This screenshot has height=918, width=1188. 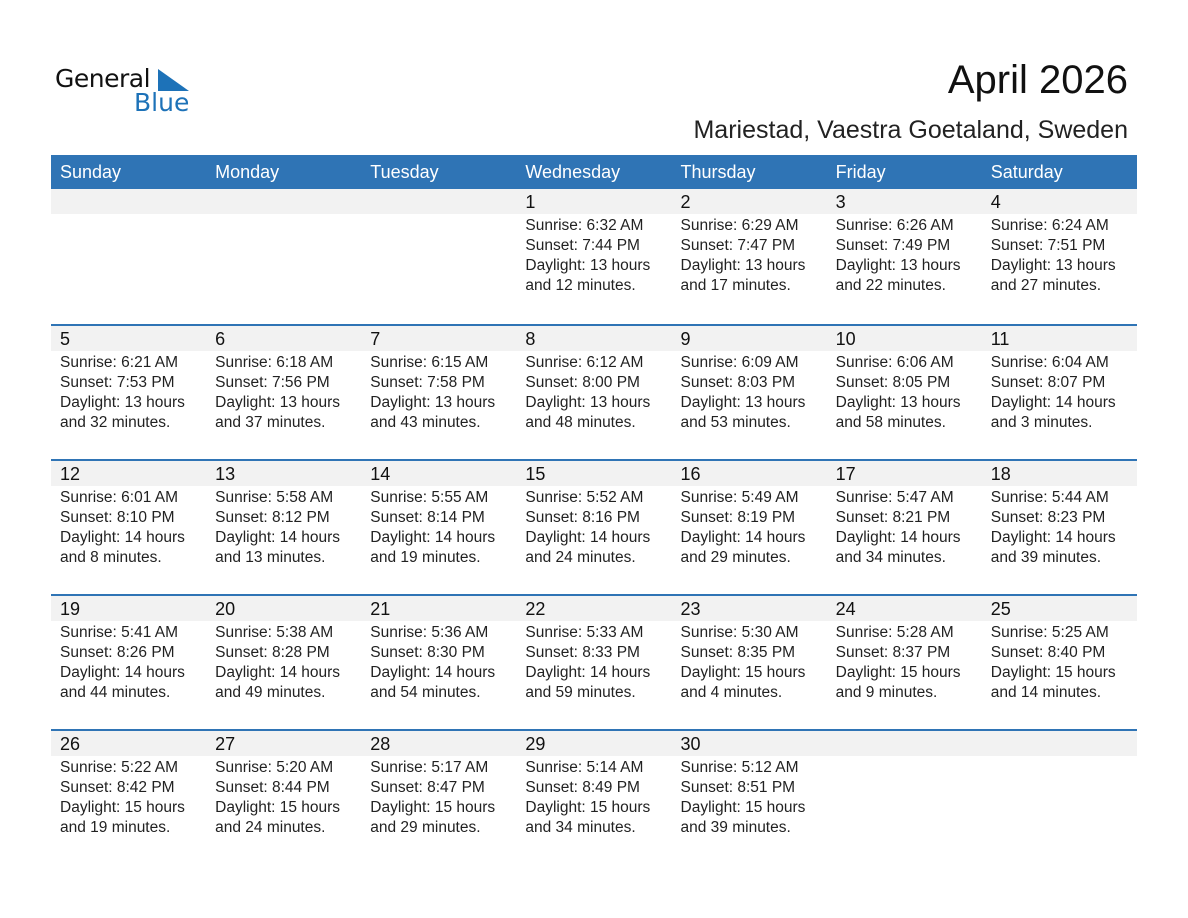 I want to click on day-number: 23, so click(x=690, y=609).